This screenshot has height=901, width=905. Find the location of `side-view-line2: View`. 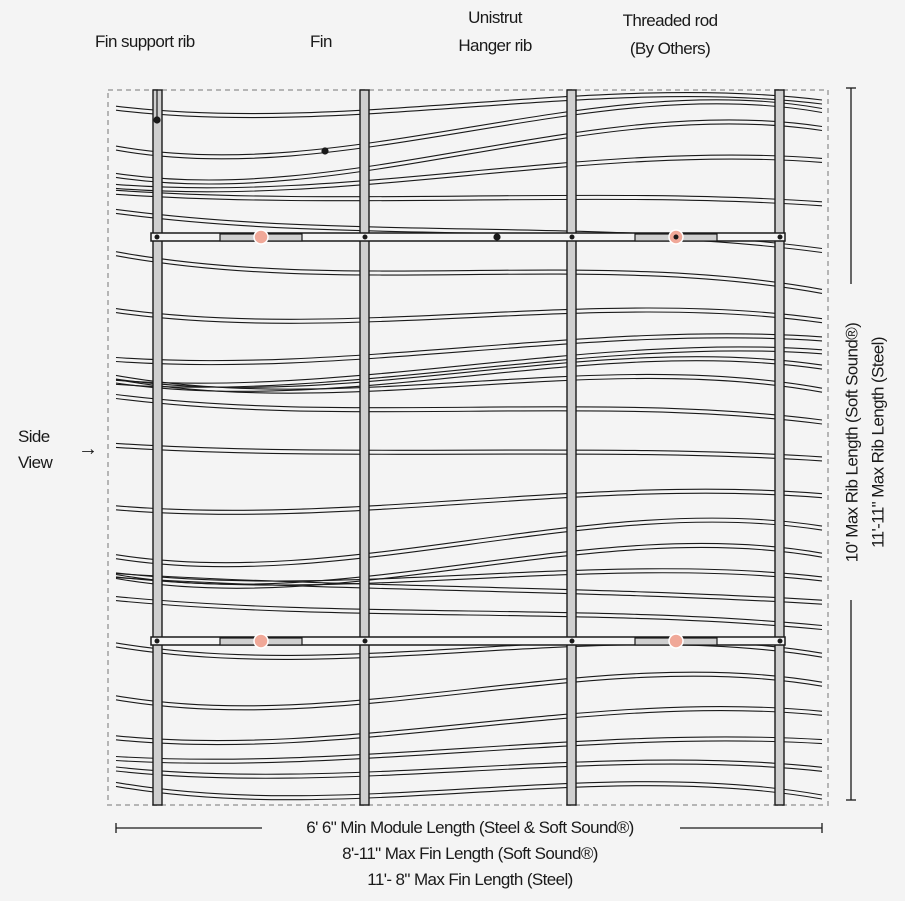

side-view-line2: View is located at coordinates (35, 462).